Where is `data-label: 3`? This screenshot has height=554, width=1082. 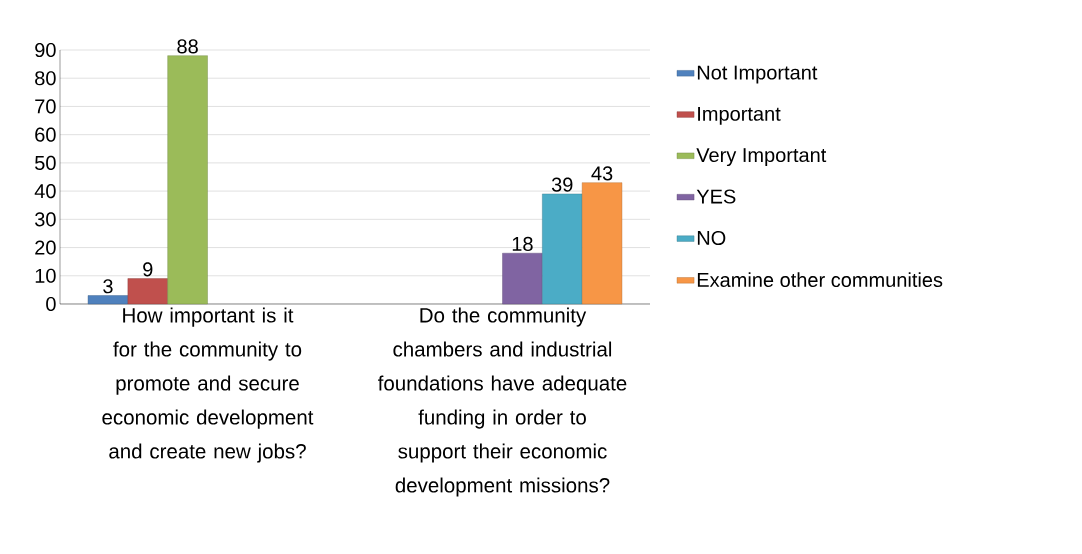
data-label: 3 is located at coordinates (108, 286).